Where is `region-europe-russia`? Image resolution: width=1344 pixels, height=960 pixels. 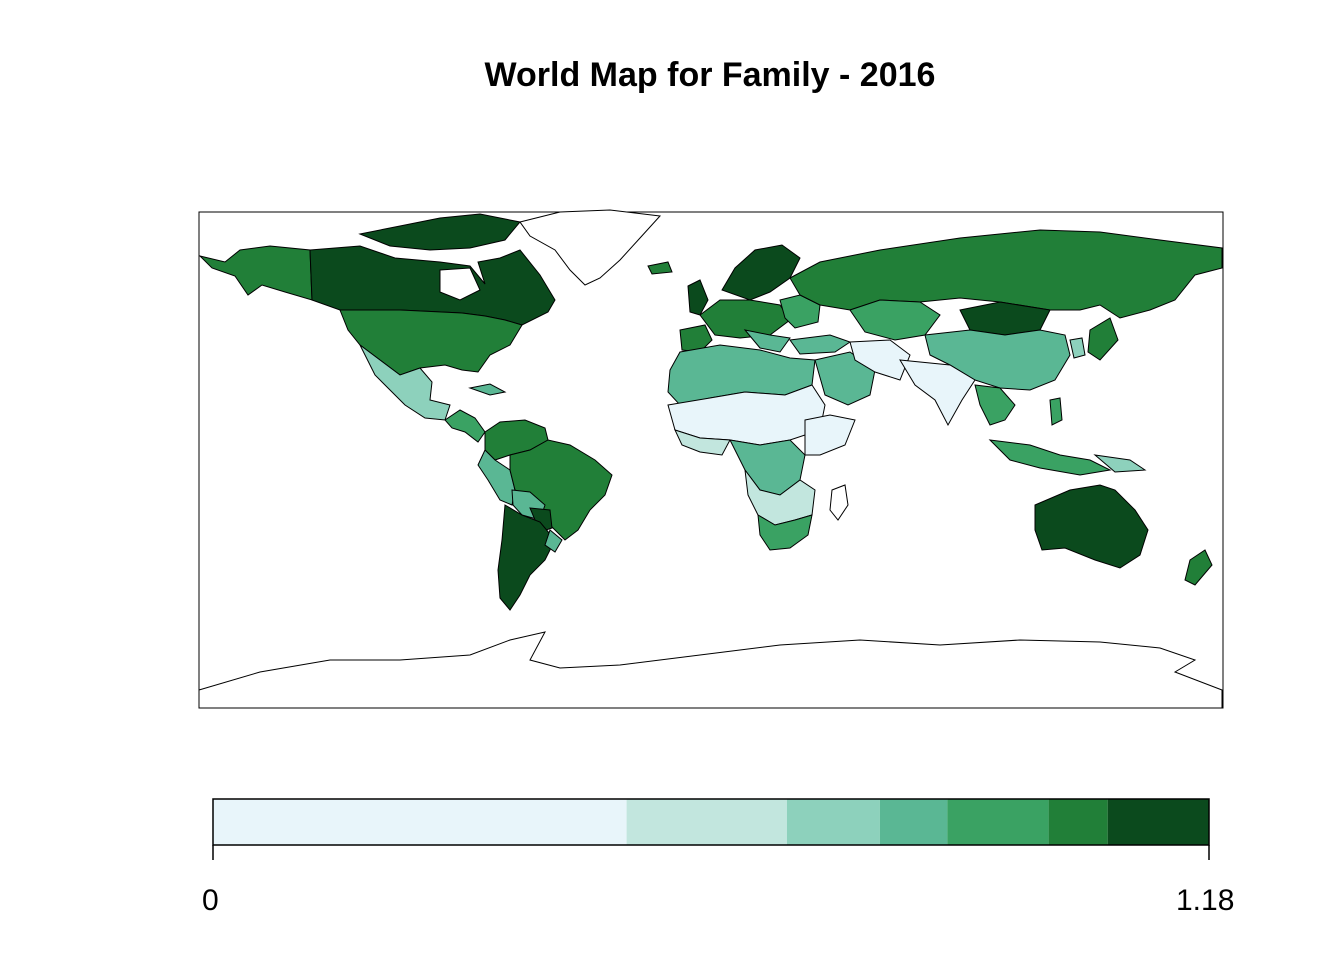
region-europe-russia is located at coordinates (935, 292).